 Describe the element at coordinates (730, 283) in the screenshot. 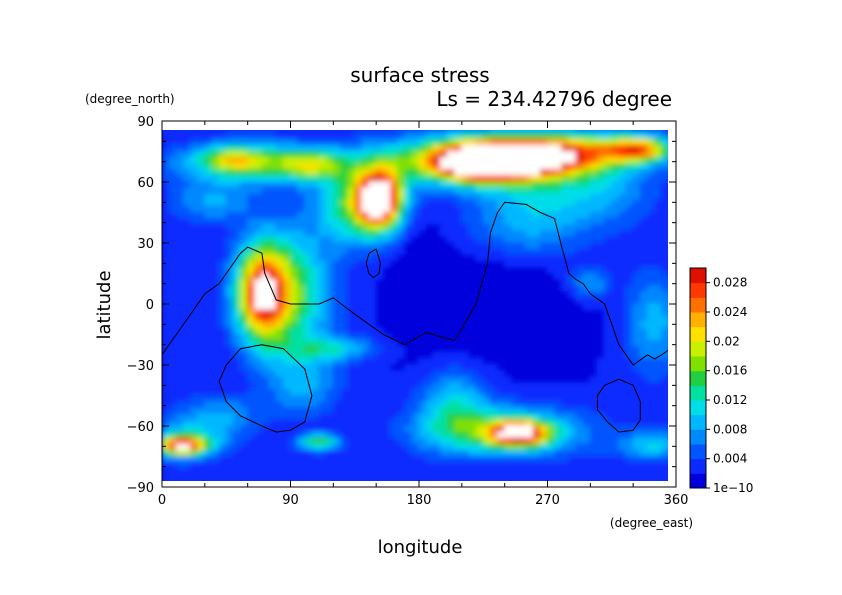

I see `colorbar-label: 0.028` at that location.